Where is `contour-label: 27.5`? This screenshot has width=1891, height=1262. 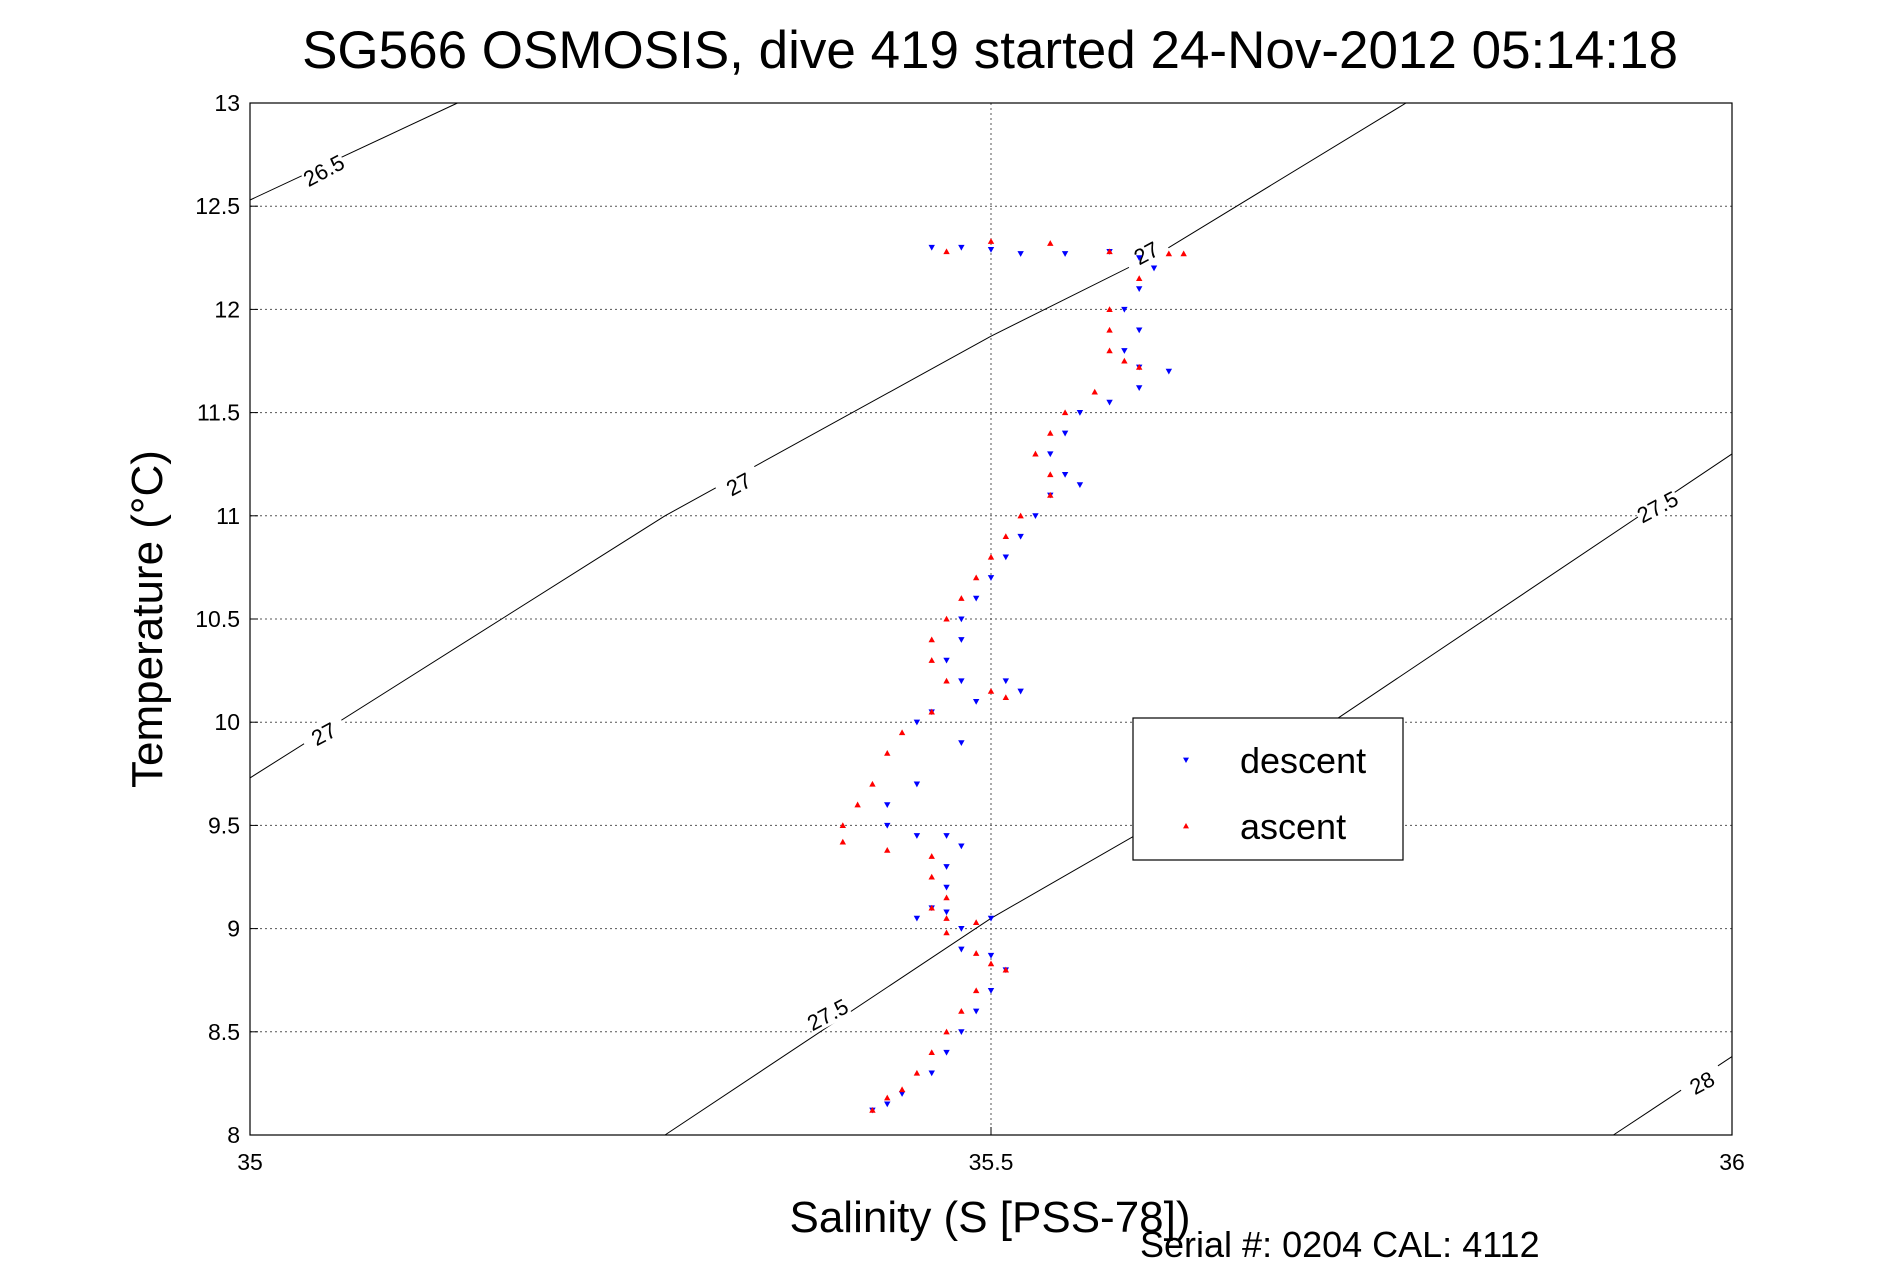 contour-label: 27.5 is located at coordinates (828, 1015).